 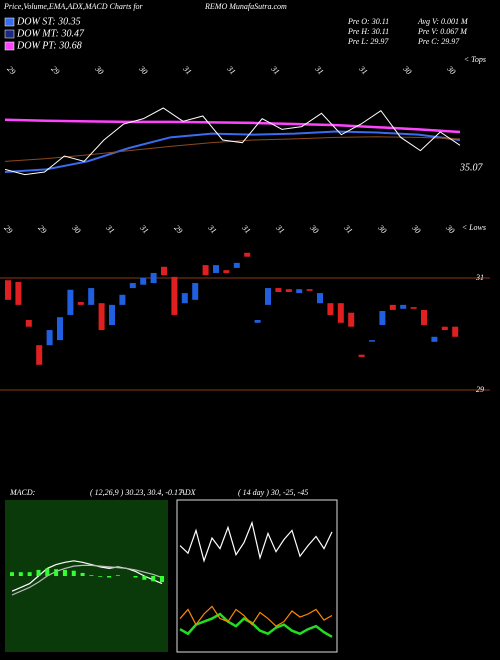 What do you see at coordinates (438, 41) in the screenshot?
I see `info-text: Pre C: 29.97` at bounding box center [438, 41].